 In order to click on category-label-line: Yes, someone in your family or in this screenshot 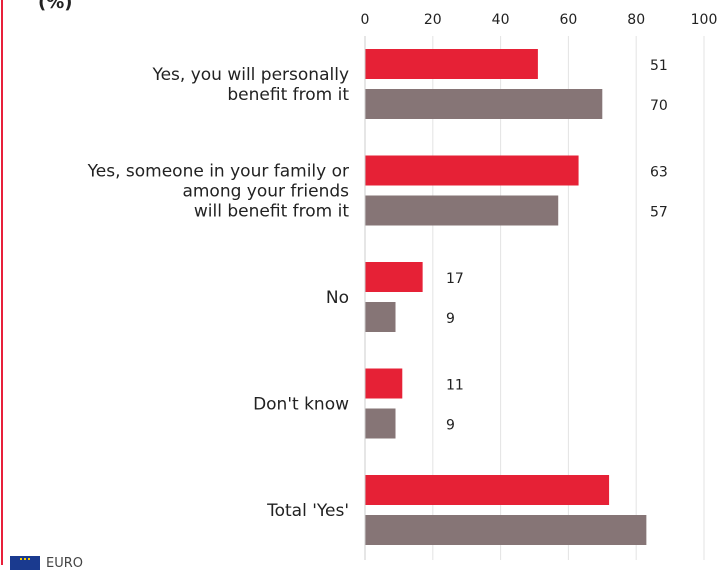, I will do `click(218, 172)`.